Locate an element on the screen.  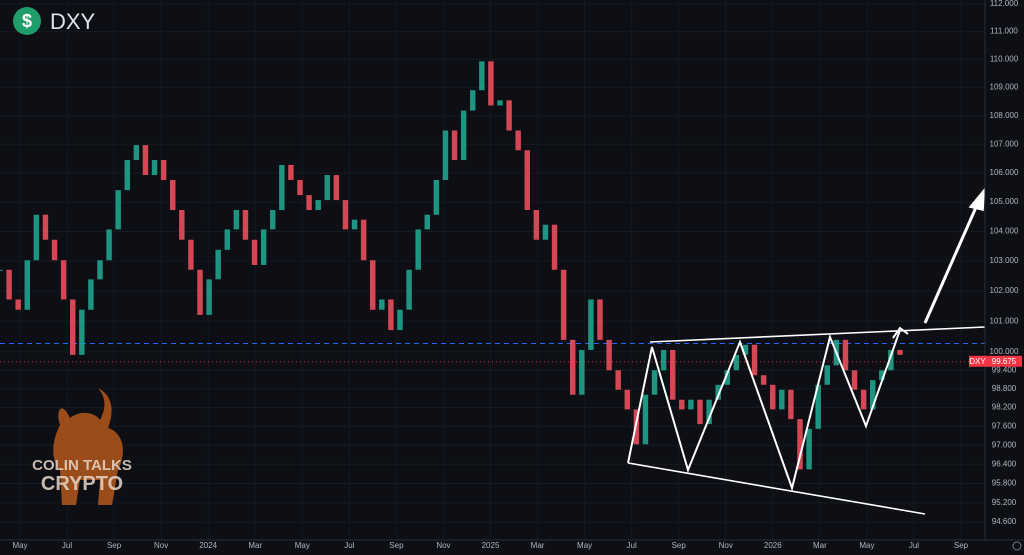
x-tick-label: 2025 is located at coordinates (491, 545).